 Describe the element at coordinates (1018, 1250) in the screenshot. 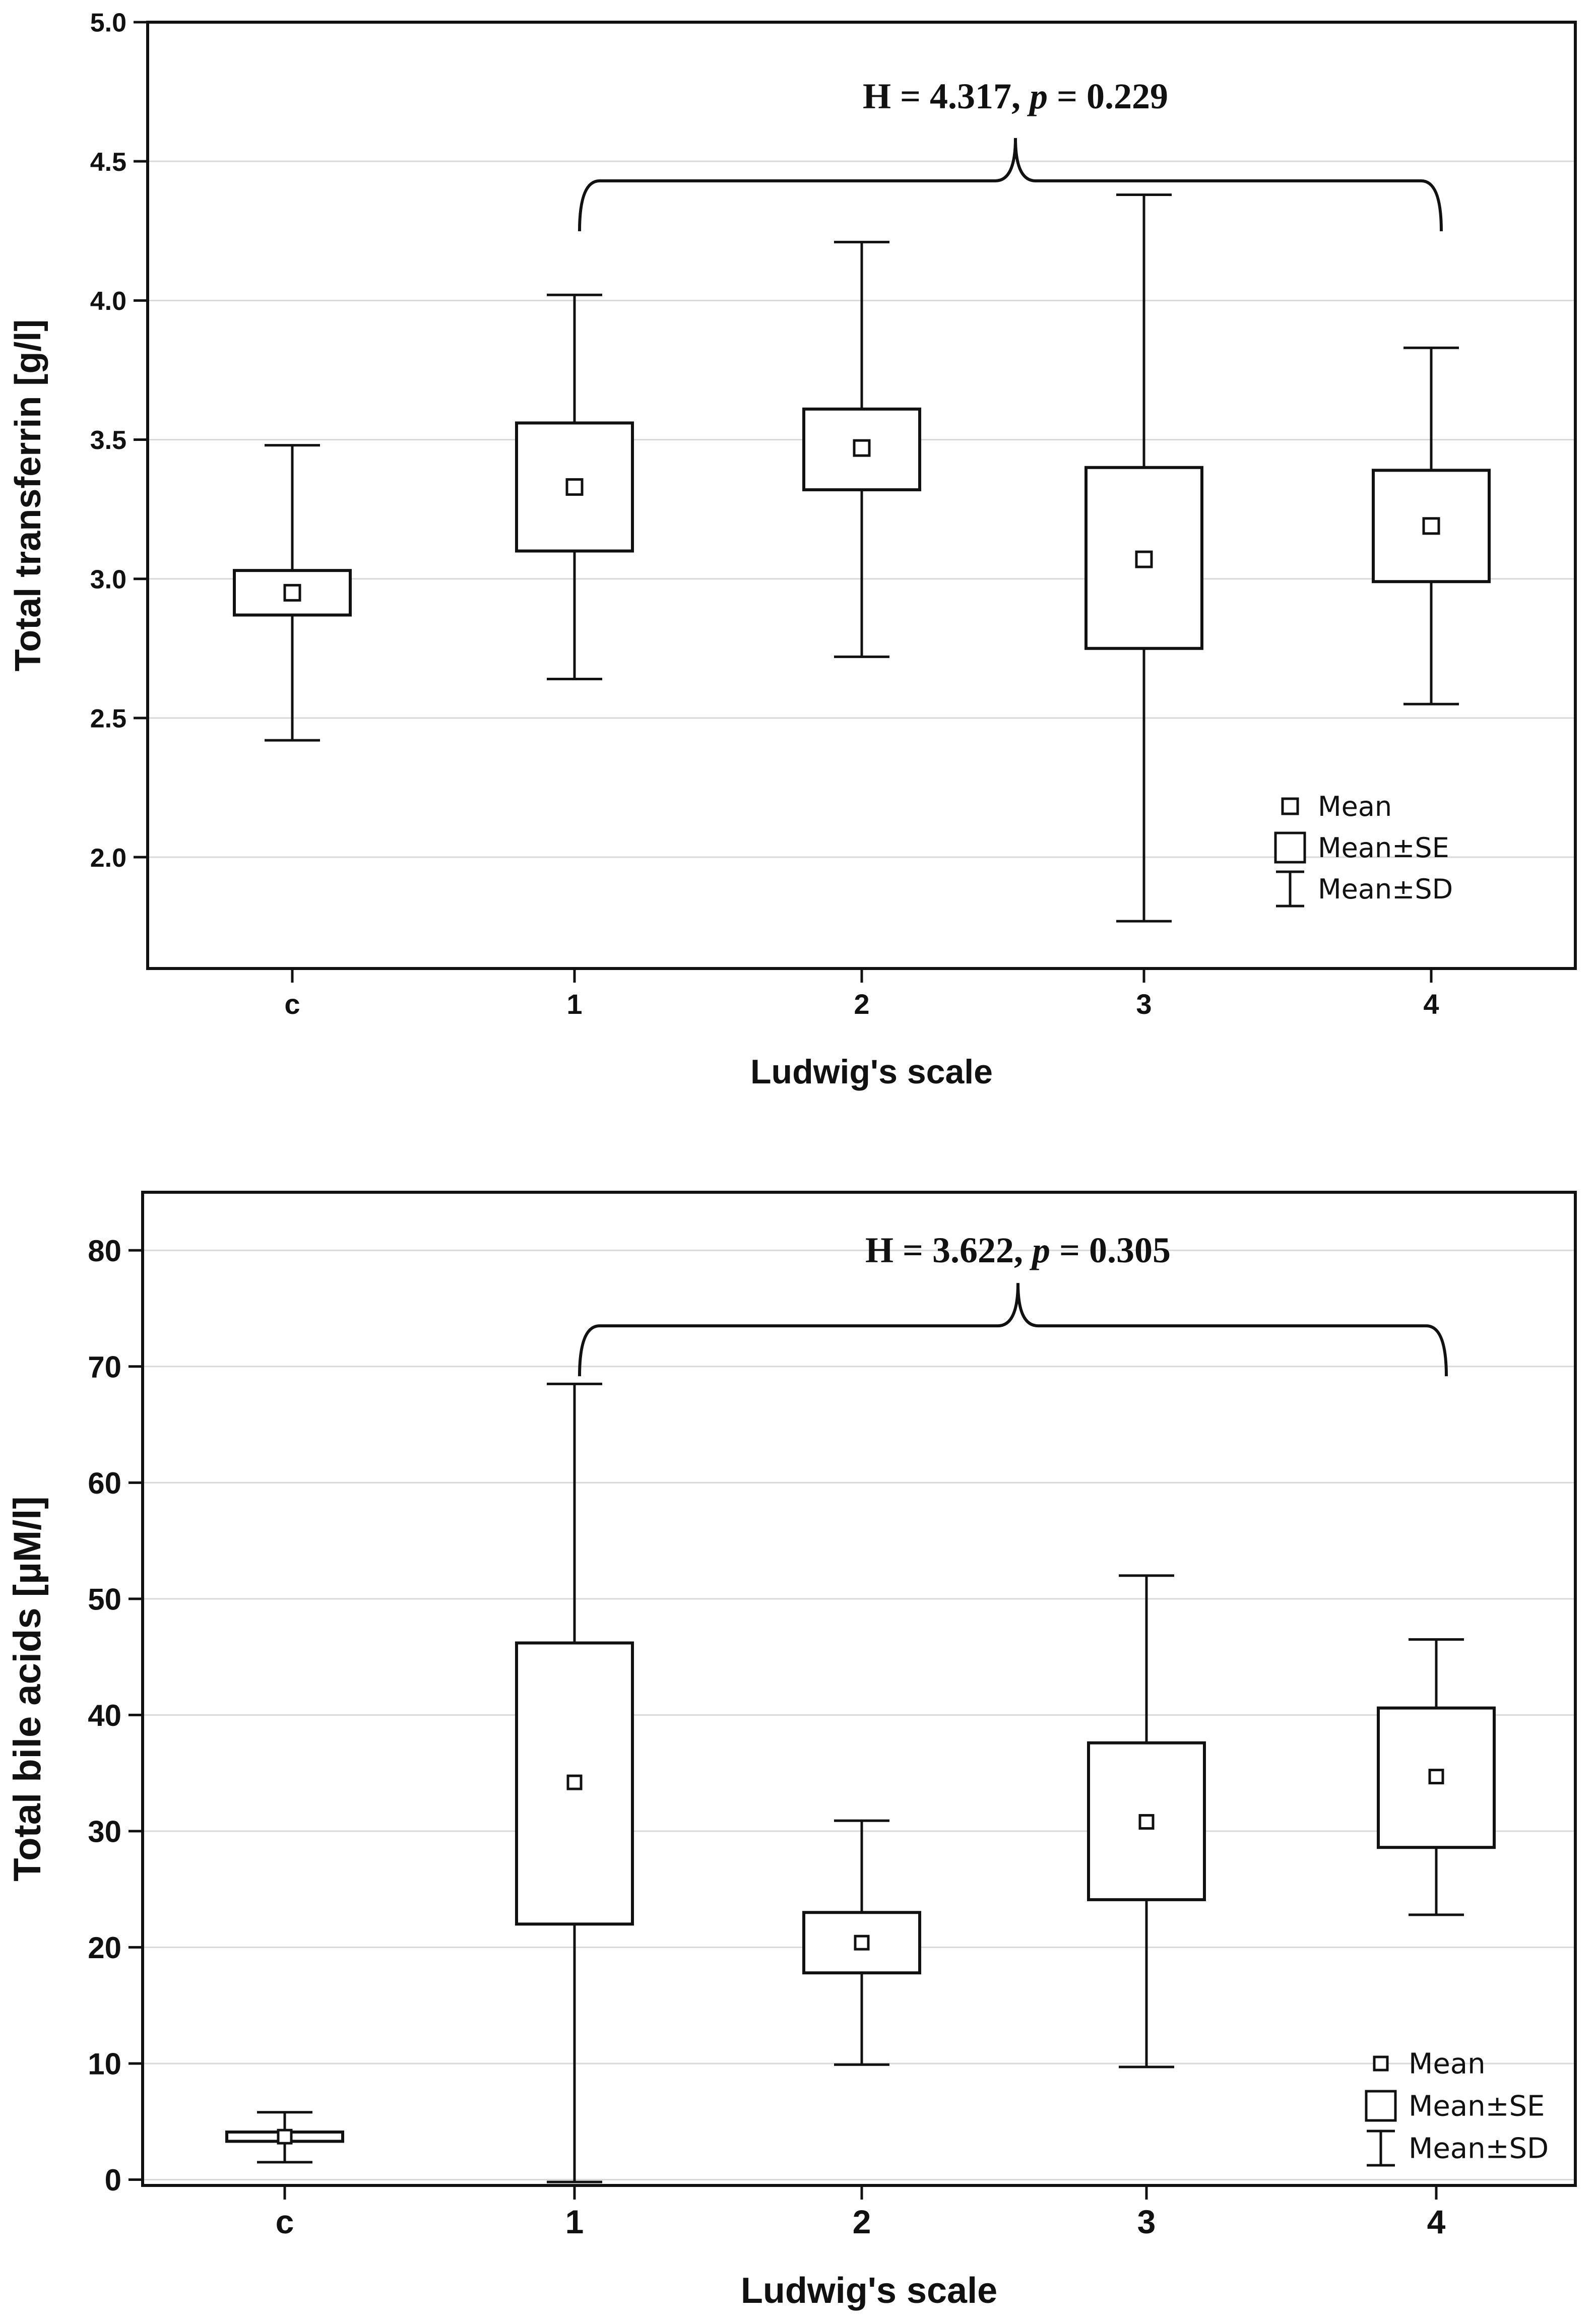

I see `kruskal-wallis-stat: H = 3.622, p = 0.305` at that location.